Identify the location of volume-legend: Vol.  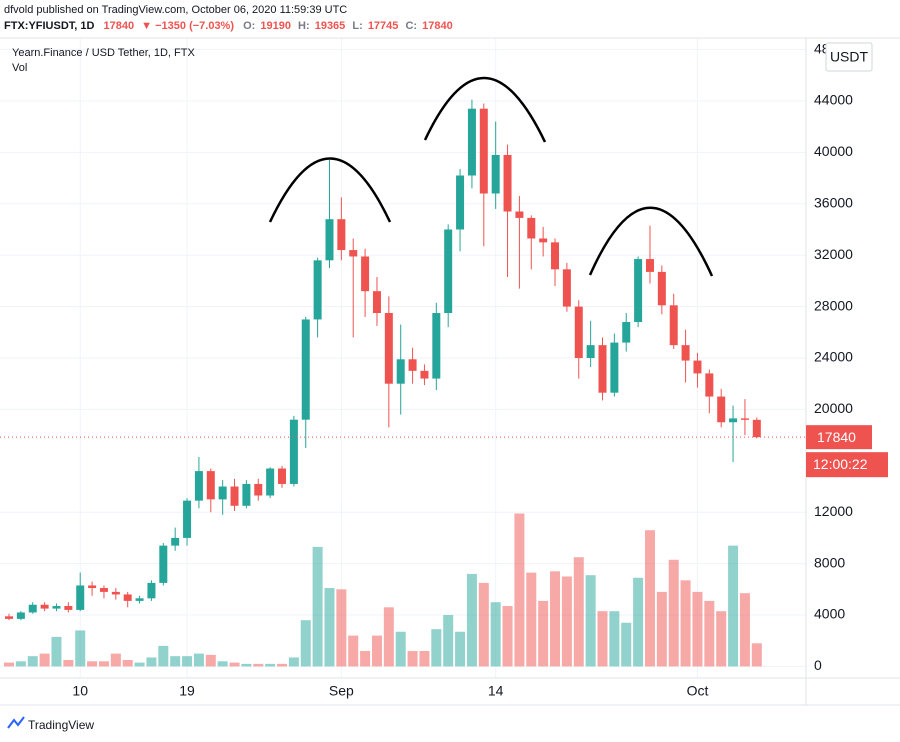
(19, 68).